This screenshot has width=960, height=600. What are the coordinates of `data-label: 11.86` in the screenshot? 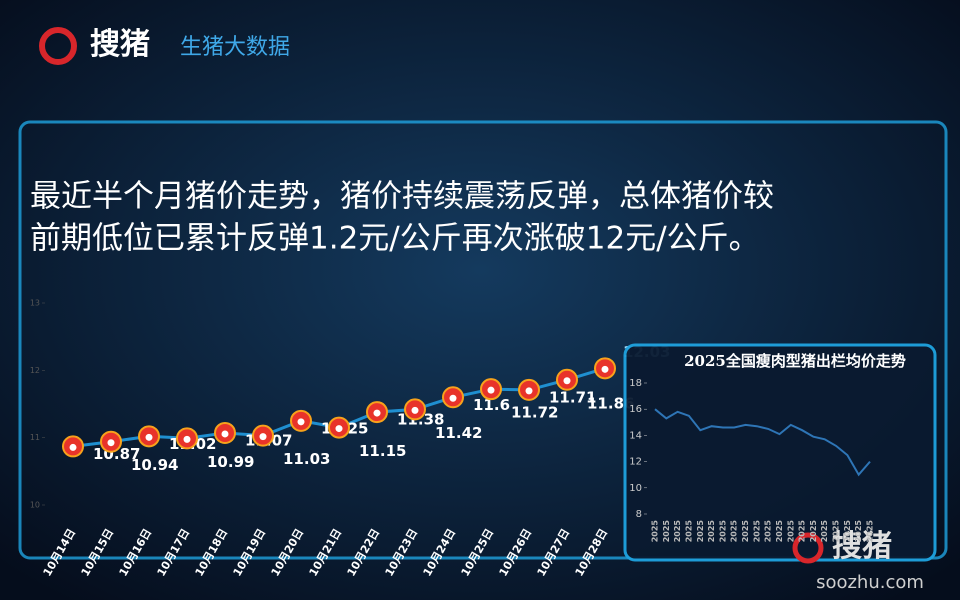 It's located at (610, 403).